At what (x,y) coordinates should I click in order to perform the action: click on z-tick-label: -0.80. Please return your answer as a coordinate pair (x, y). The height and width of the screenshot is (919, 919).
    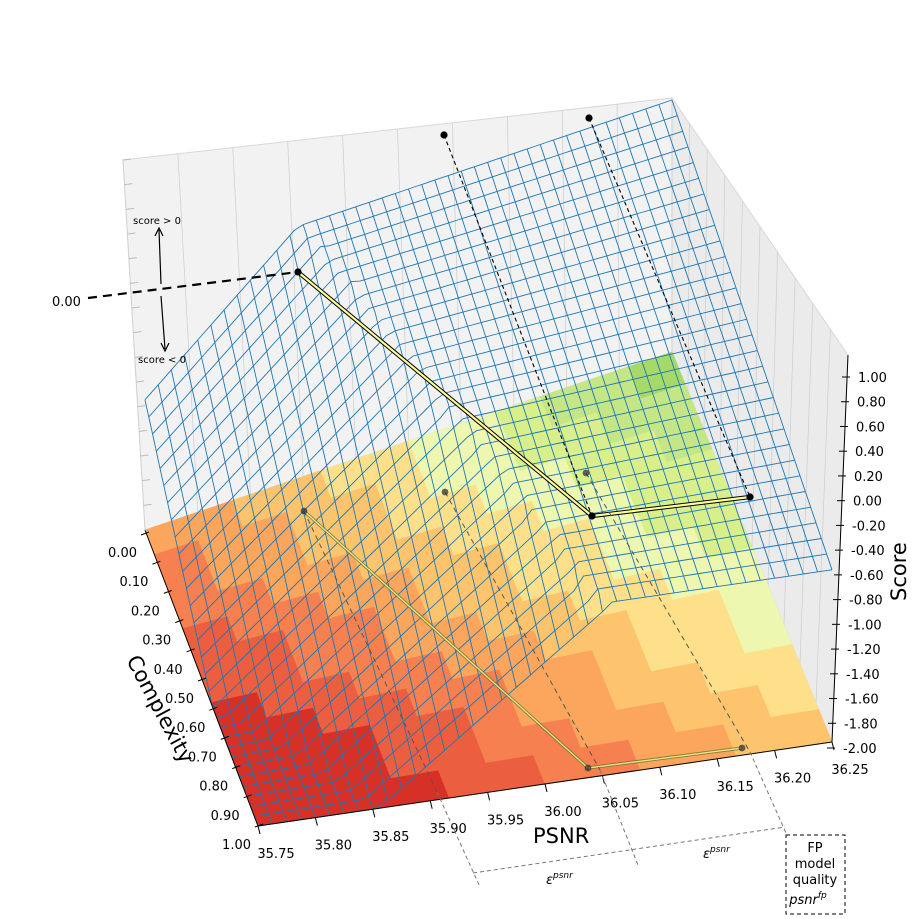
    Looking at the image, I should click on (866, 601).